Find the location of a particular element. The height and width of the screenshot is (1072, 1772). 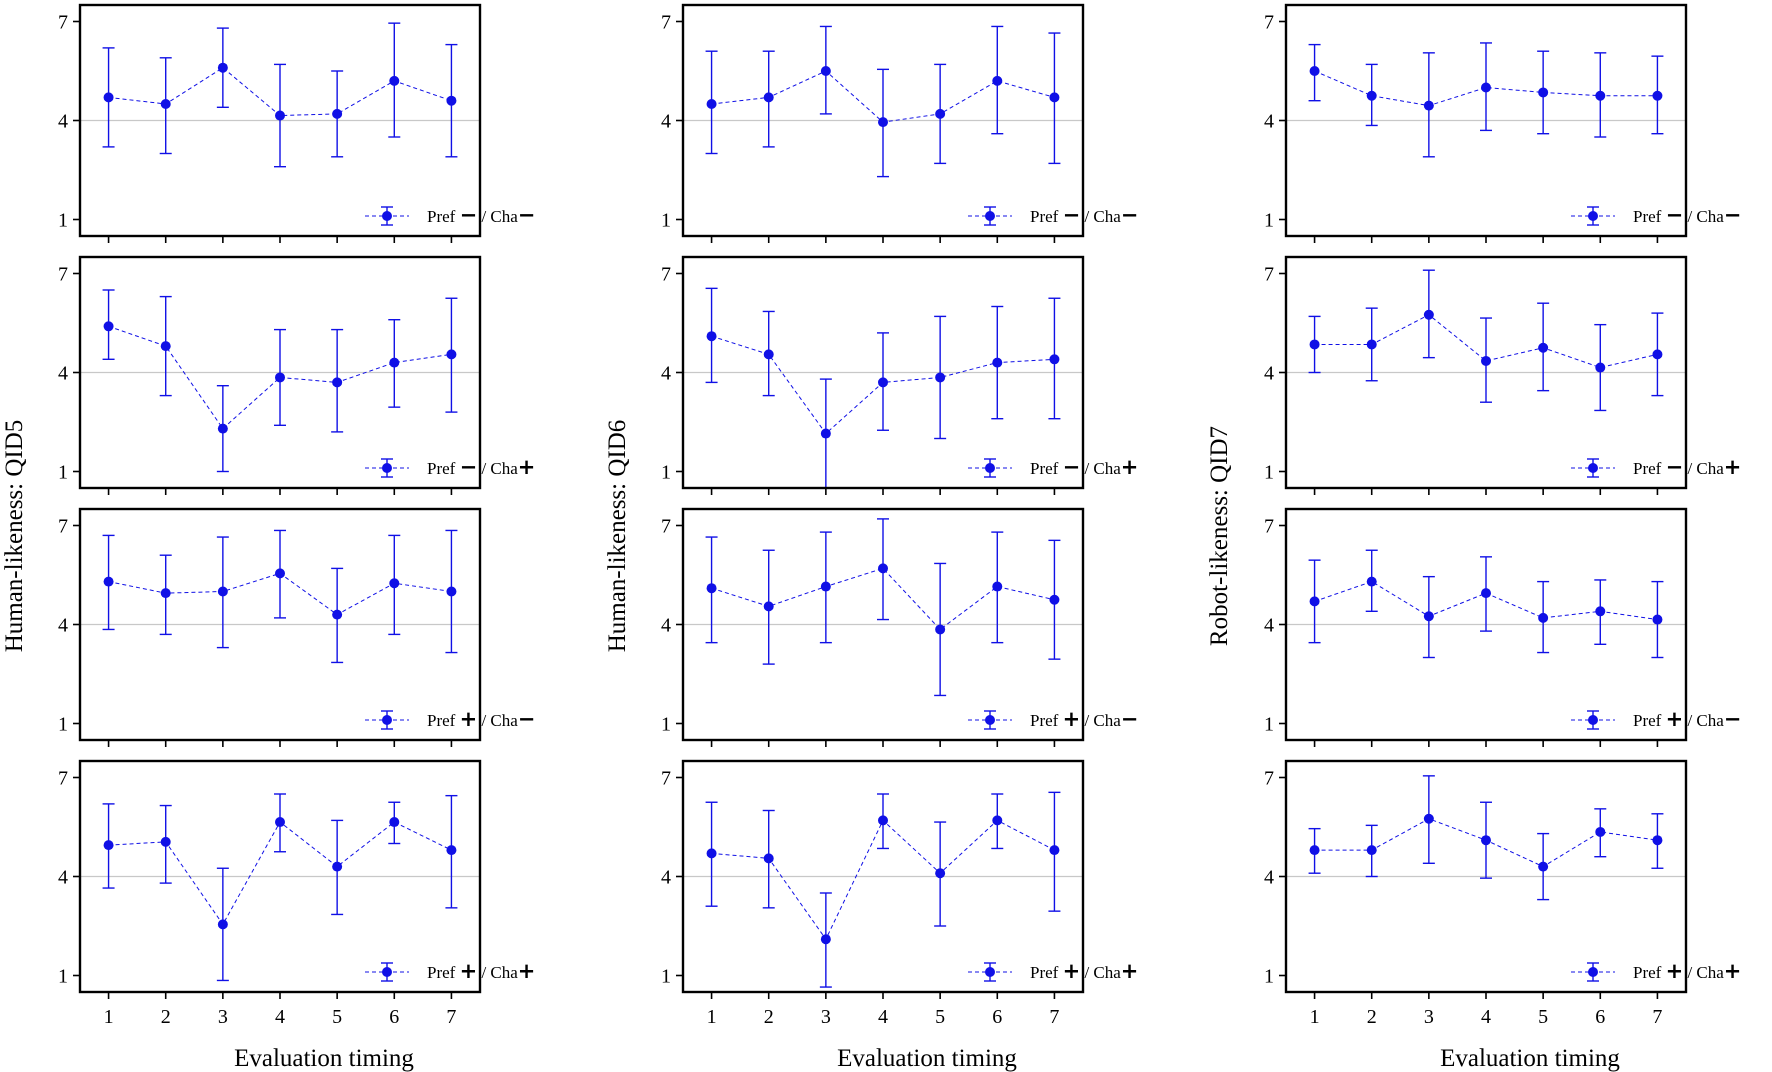

x-tick-label: 3 is located at coordinates (826, 1017).